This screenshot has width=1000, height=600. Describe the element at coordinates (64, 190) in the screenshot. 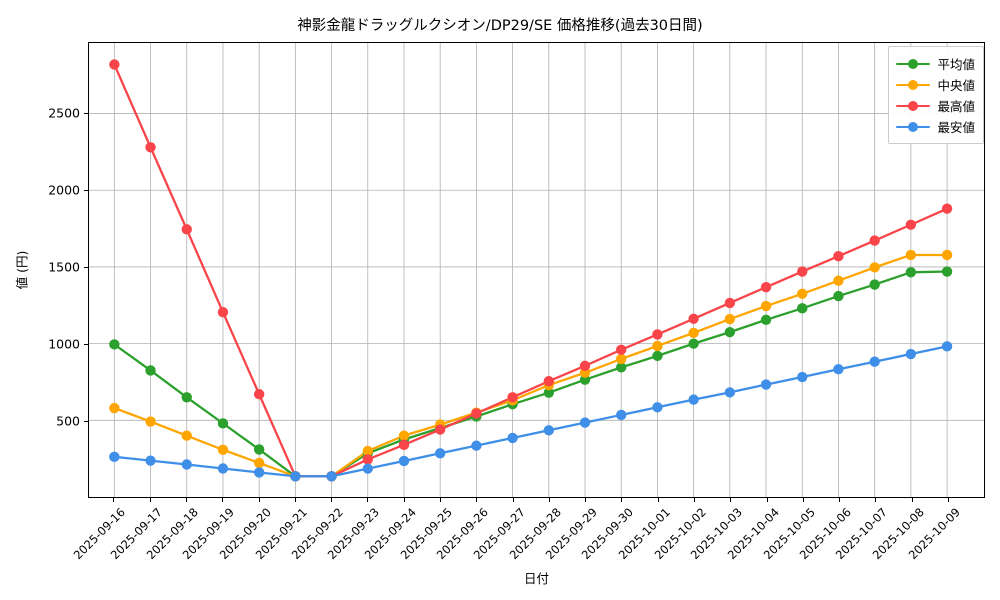

I see `y-tick-label: 2000` at that location.